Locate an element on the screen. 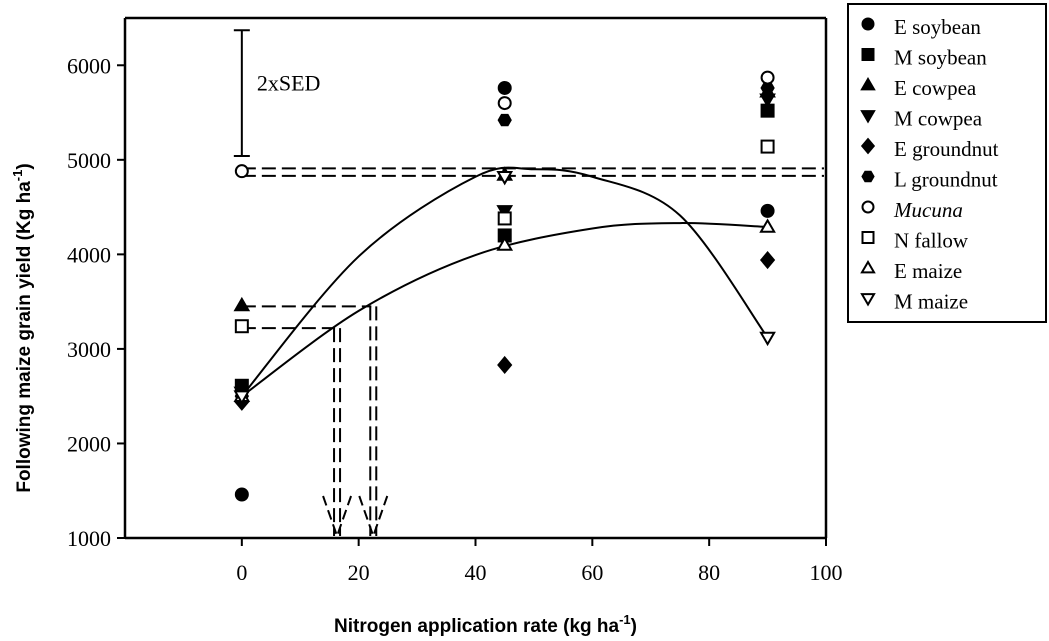  x-axis-title: Nitrogen application rate (kg ha-1) is located at coordinates (485, 624).